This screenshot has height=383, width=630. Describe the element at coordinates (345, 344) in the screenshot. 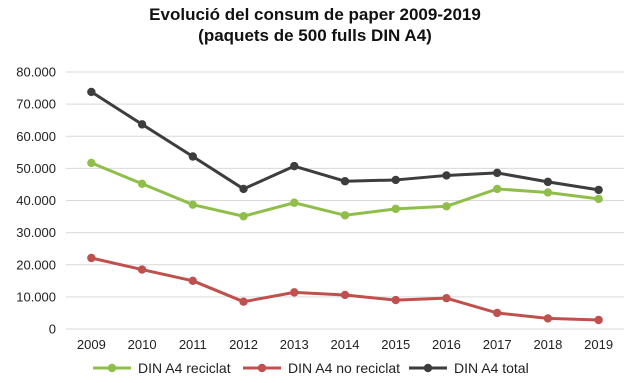

I see `x-tick-label: 2014` at that location.